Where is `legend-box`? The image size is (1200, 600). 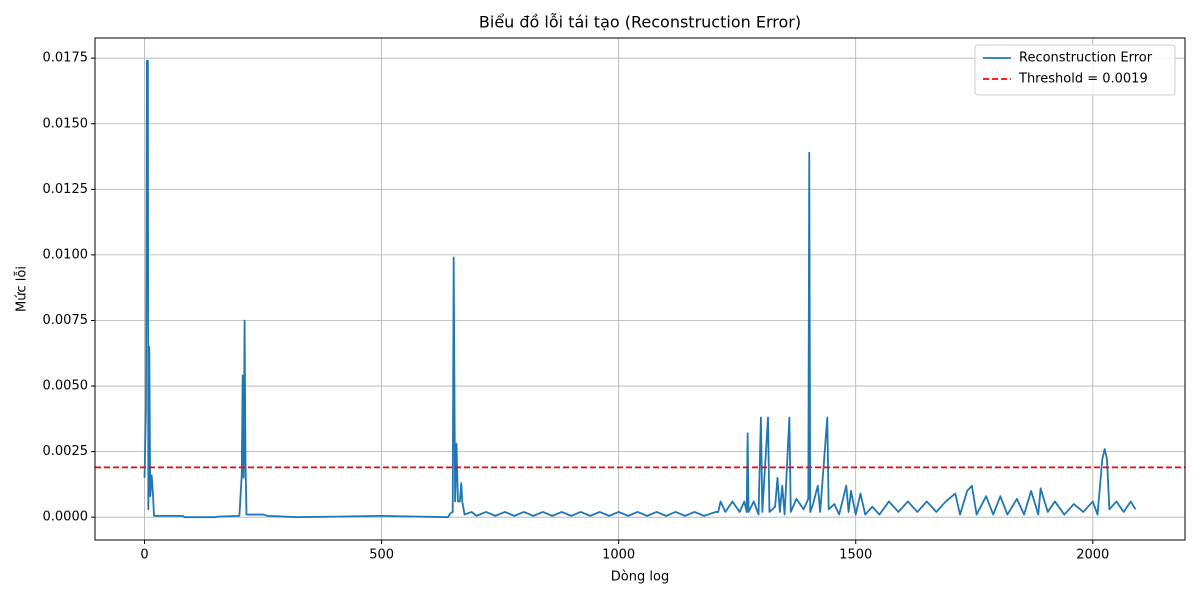 legend-box is located at coordinates (1075, 70).